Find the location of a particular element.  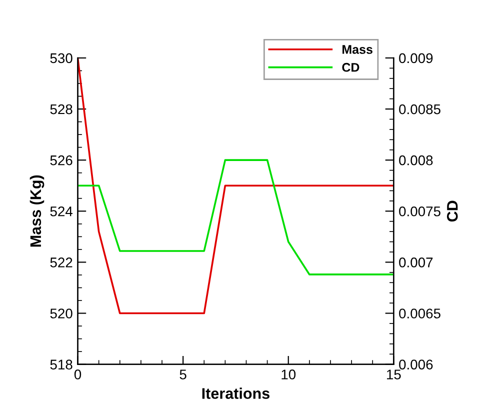

y2-tick-label: 0.0085 is located at coordinates (419, 109).